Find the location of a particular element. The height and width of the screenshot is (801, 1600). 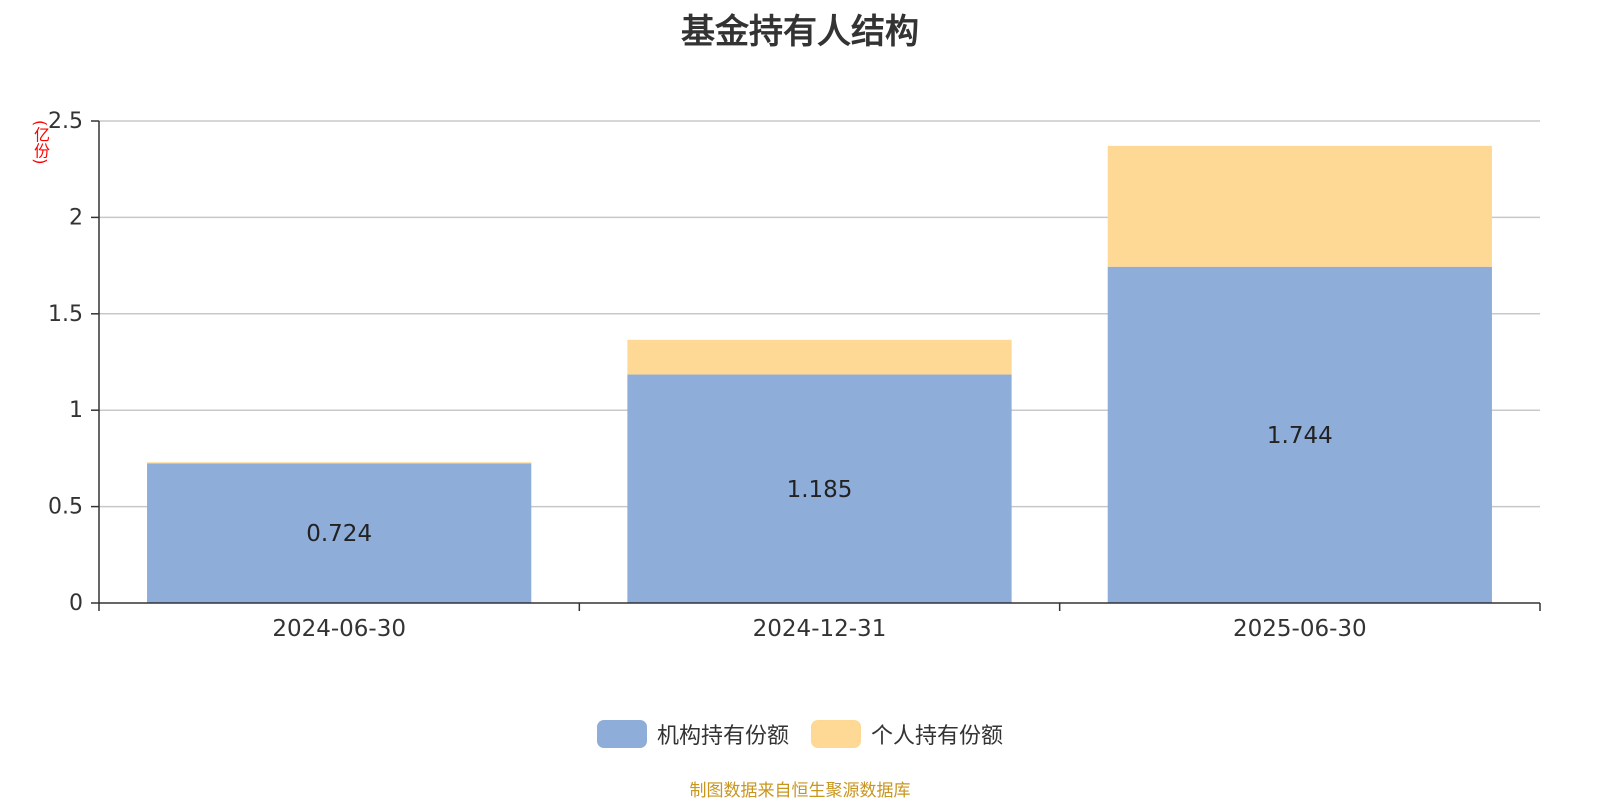

x-tick-label: 2025-06-30 is located at coordinates (1300, 629).